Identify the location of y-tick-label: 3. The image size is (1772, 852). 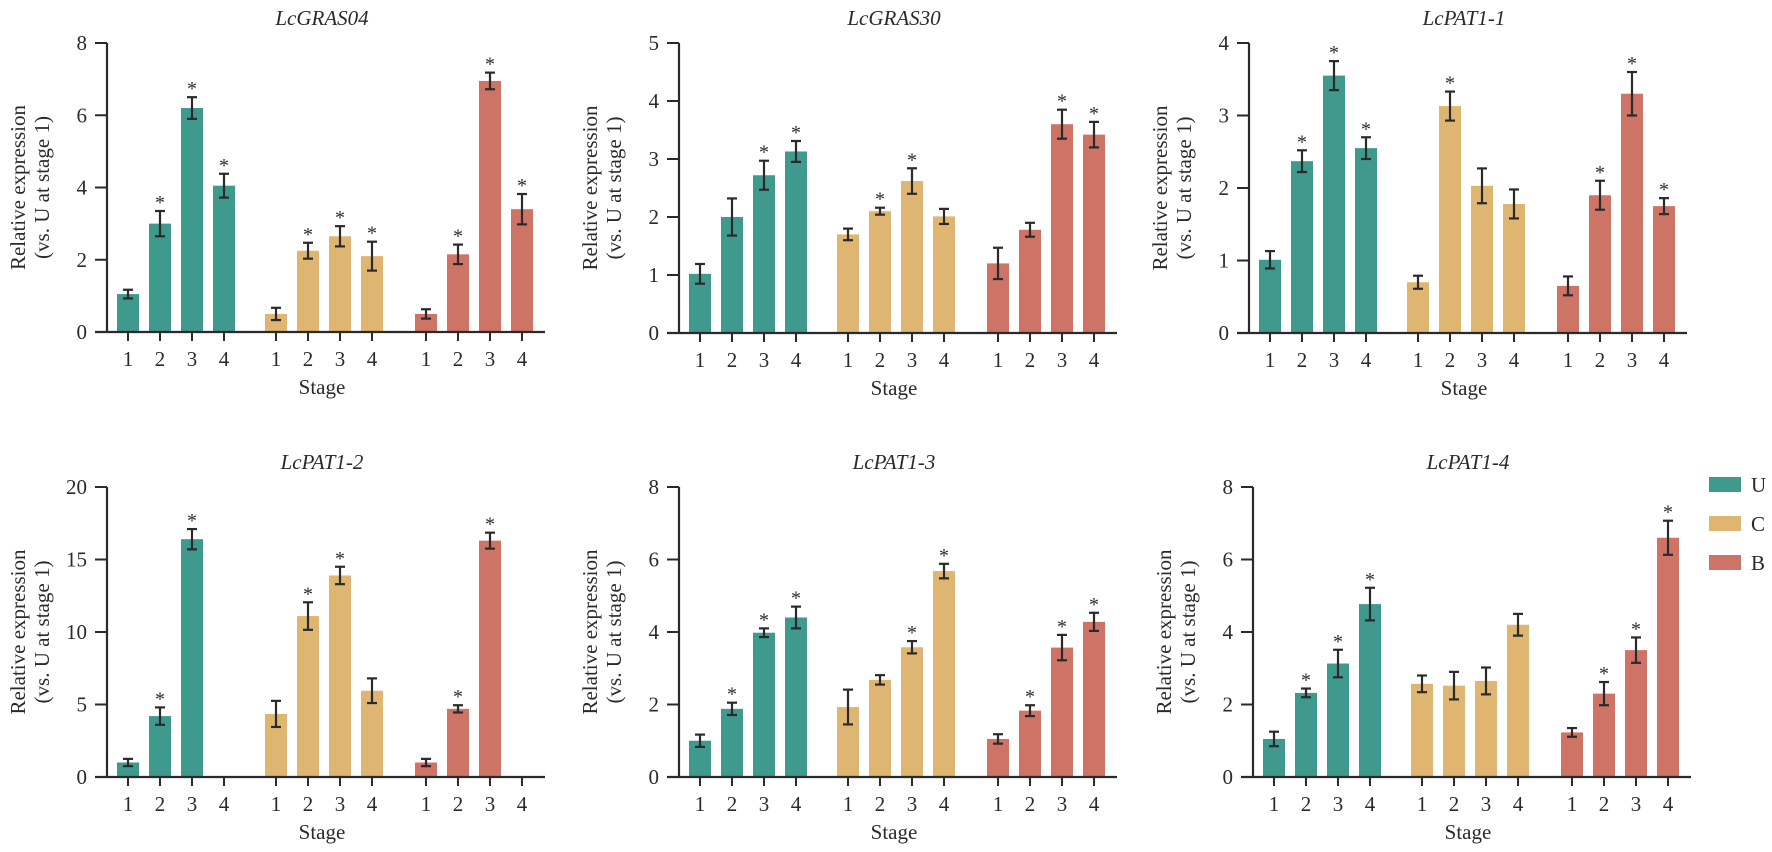
(1224, 116).